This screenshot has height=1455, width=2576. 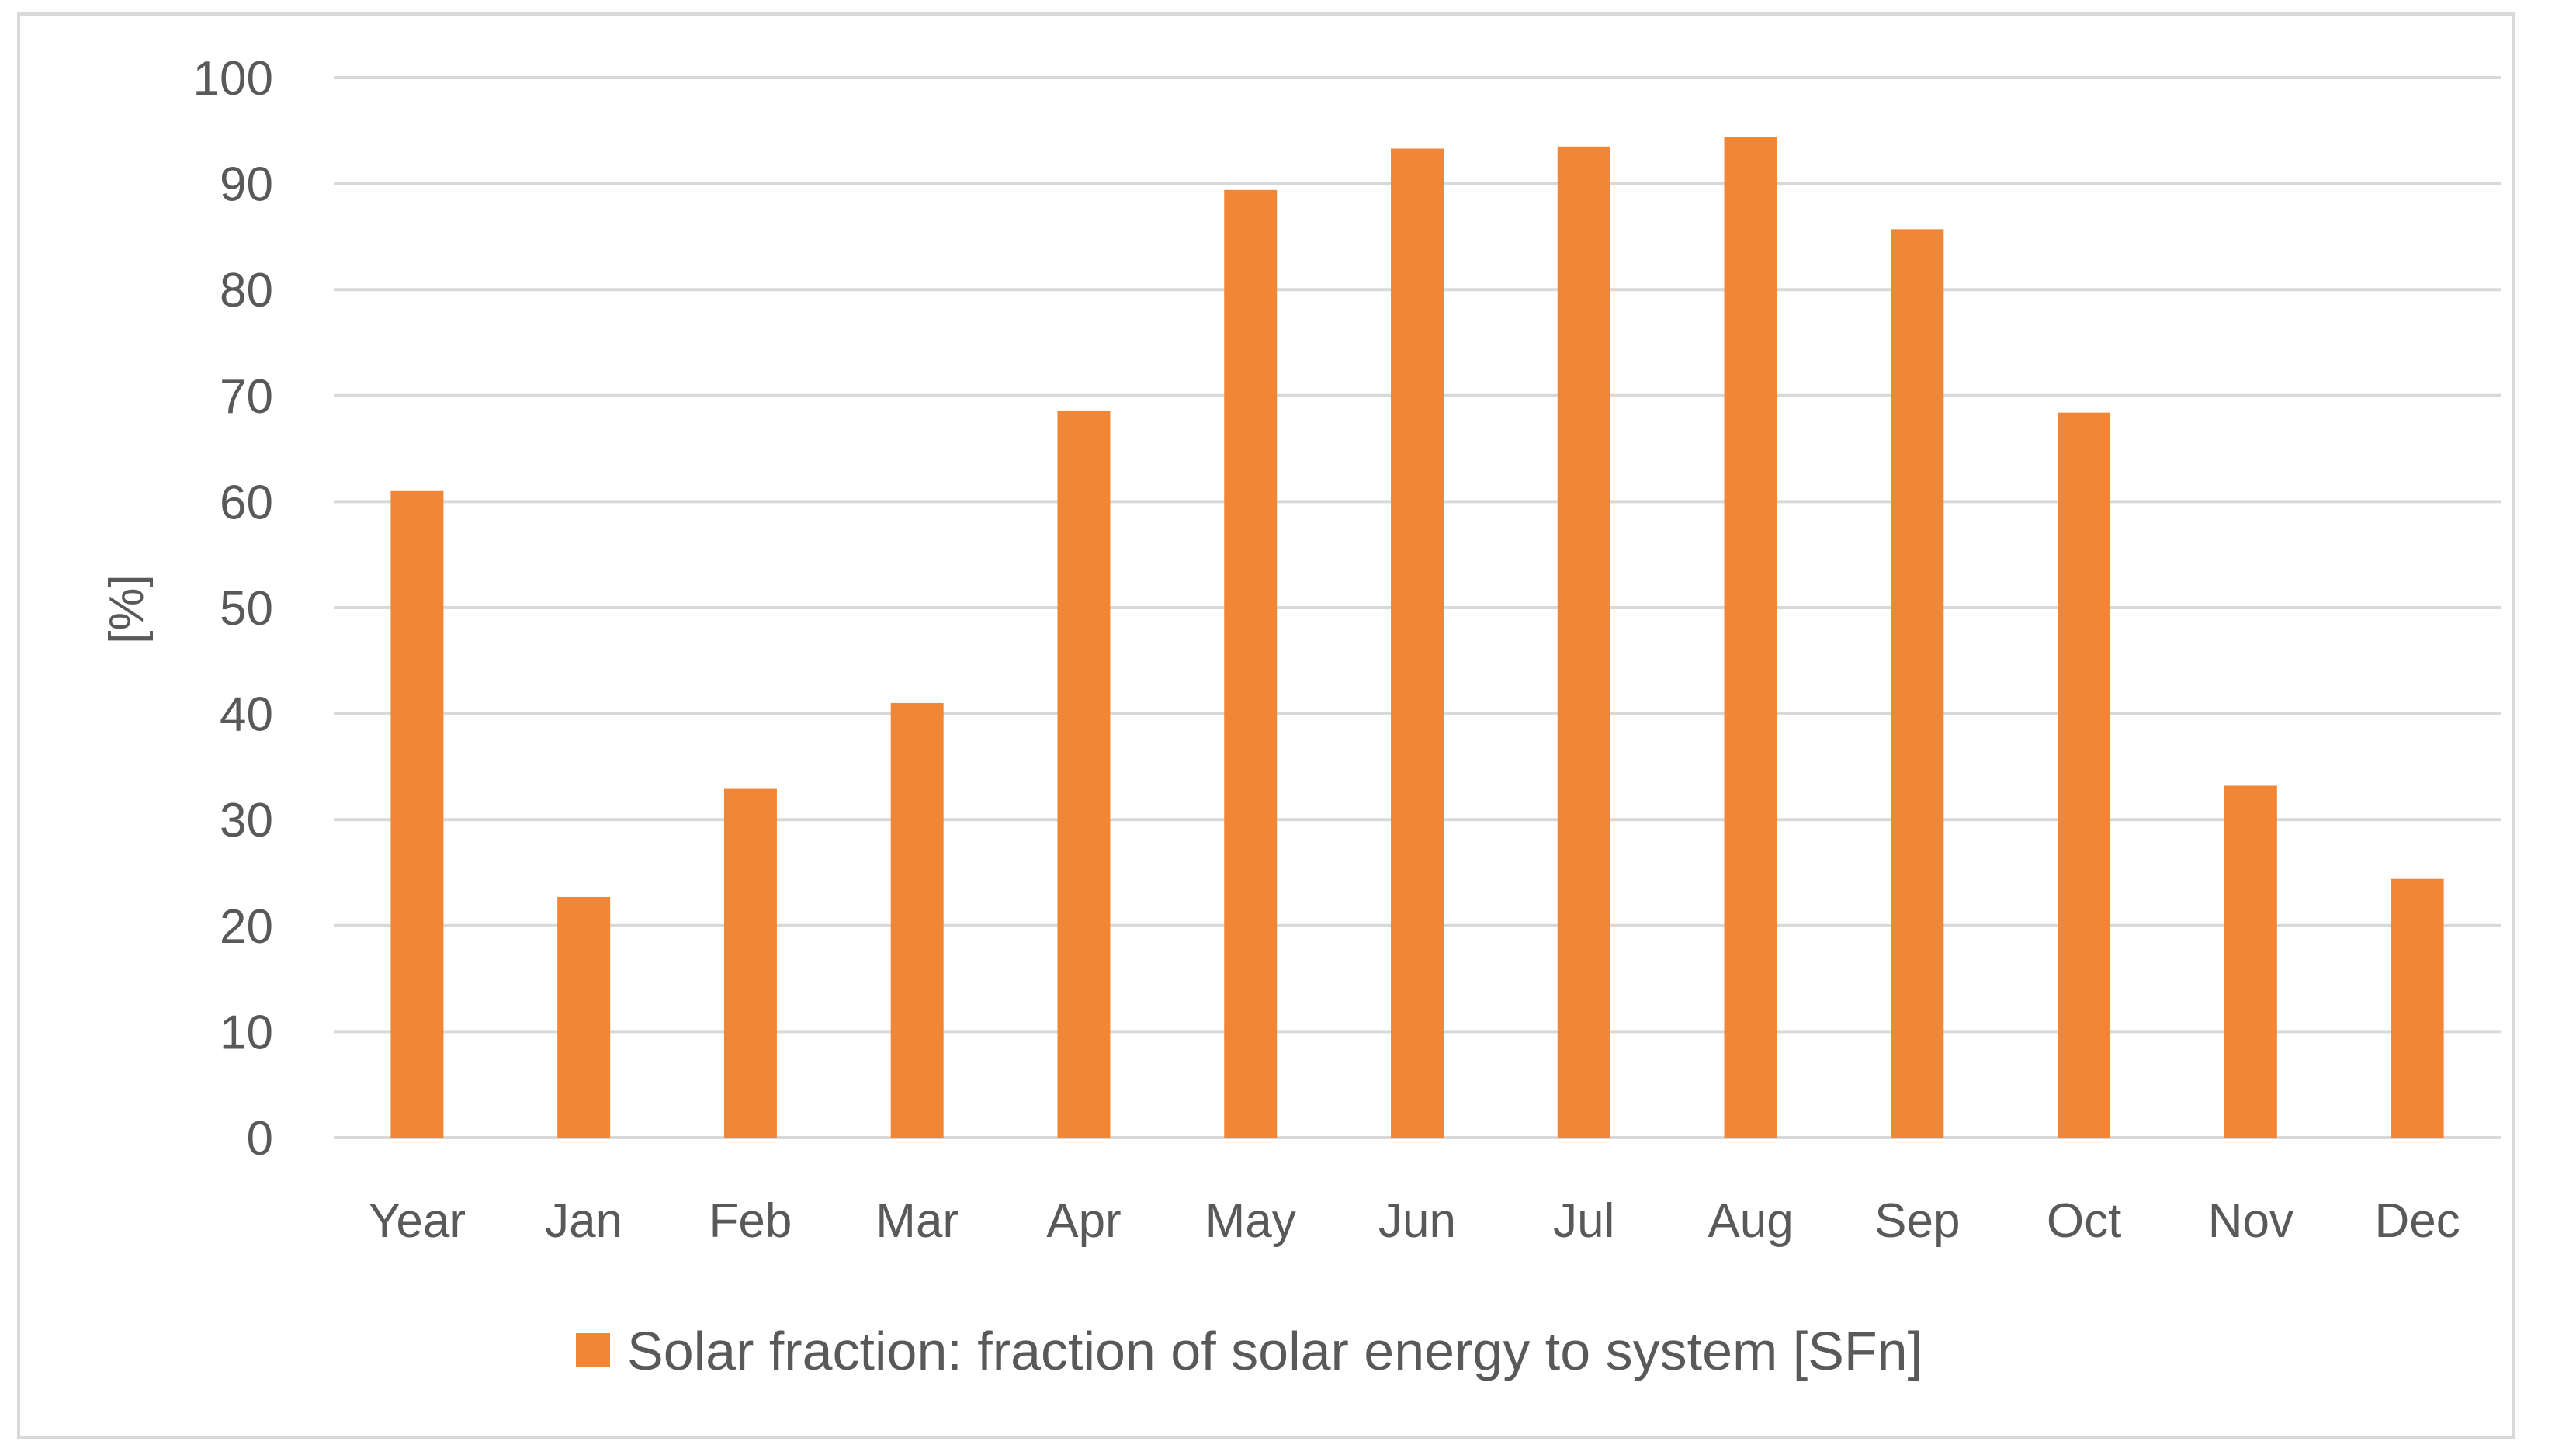 What do you see at coordinates (917, 1221) in the screenshot?
I see `x-tick-label: Mar` at bounding box center [917, 1221].